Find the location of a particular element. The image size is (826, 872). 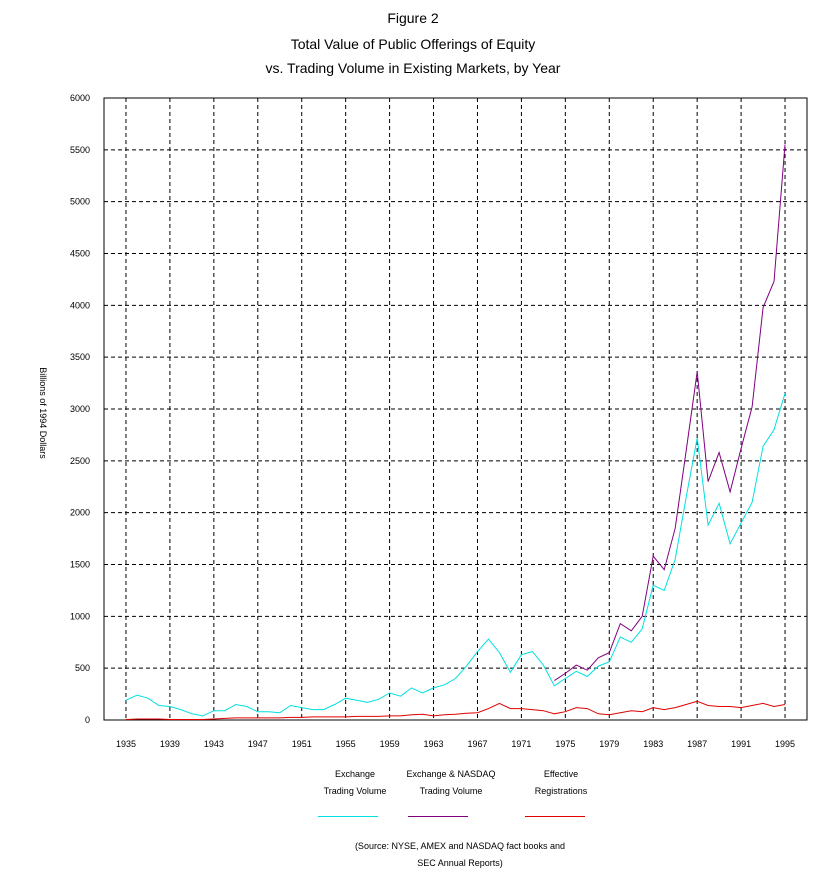

legend-label-registrations: Effective Registrations is located at coordinates (561, 782).